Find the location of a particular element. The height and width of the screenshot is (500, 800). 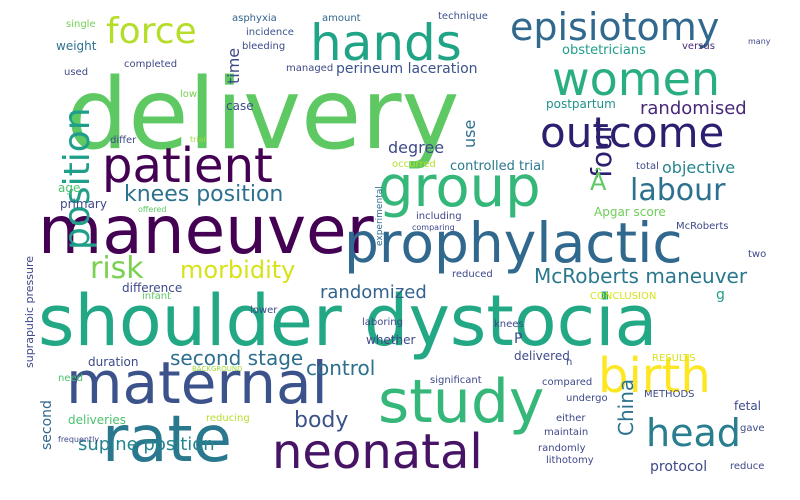

word-whether: whether is located at coordinates (391, 340).